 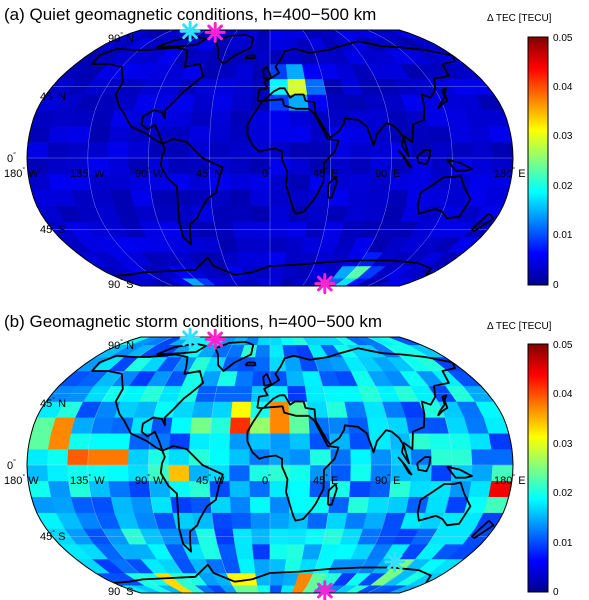 What do you see at coordinates (563, 87) in the screenshot?
I see `colorbar-a-tick: 0.04` at bounding box center [563, 87].